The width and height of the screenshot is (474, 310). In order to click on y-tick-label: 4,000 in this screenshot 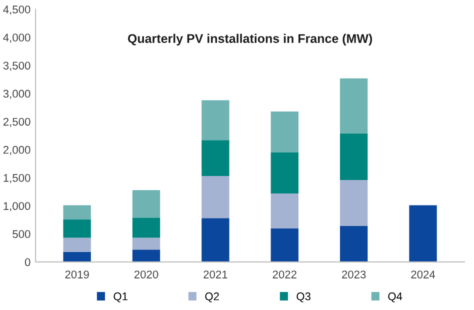, I will do `click(16, 38)`.